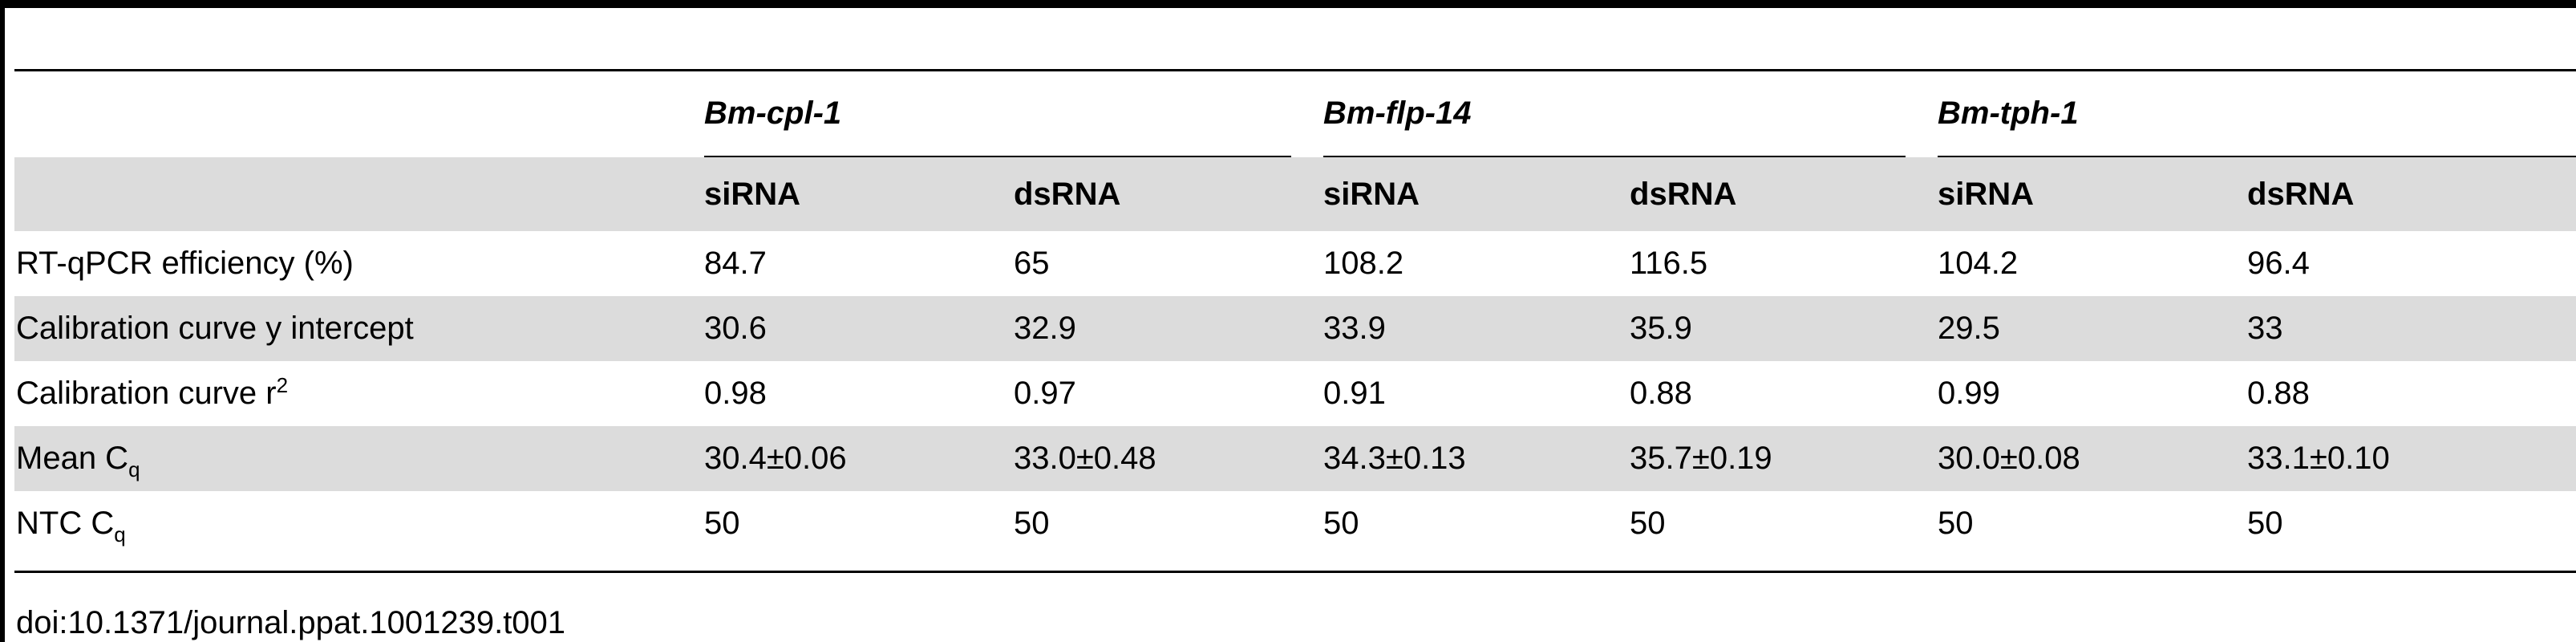 Image resolution: width=2576 pixels, height=642 pixels. I want to click on gene-label: Bm-cpl-1, so click(773, 113).